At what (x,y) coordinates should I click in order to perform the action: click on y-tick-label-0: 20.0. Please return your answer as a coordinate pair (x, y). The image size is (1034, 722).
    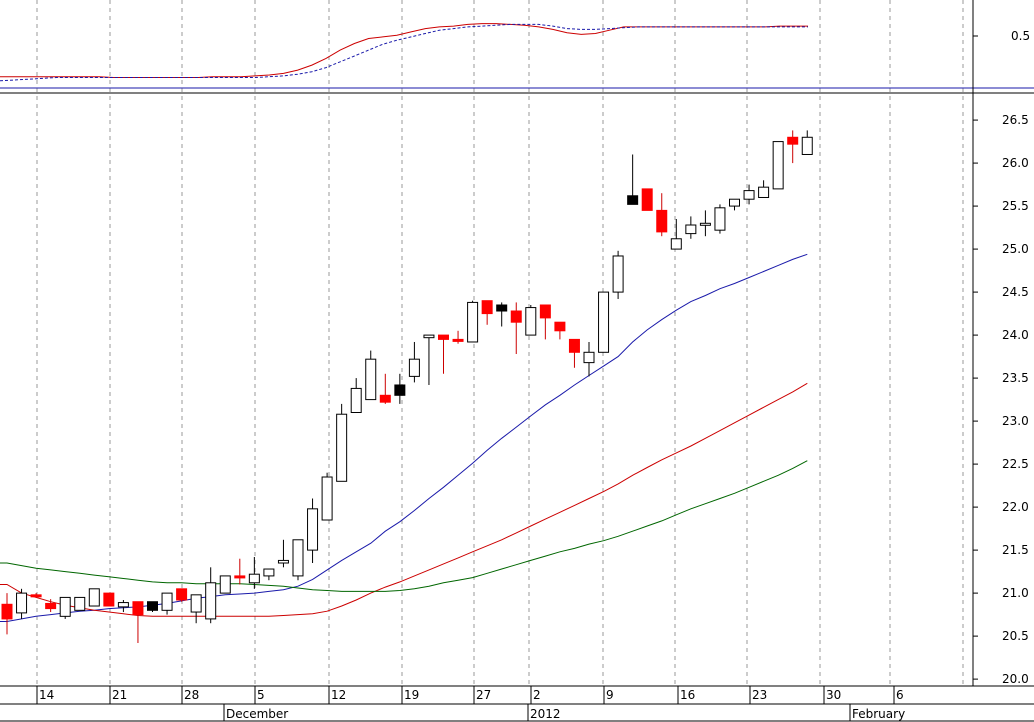
    Looking at the image, I should click on (1015, 679).